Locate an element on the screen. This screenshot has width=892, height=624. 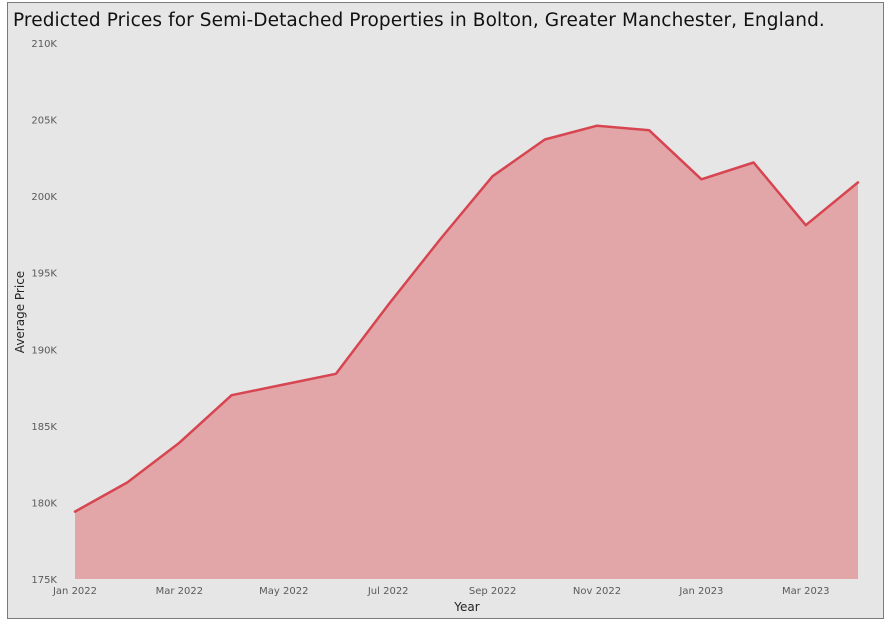
y-axis-ticks: 175K 180K 185K 190K 195K 200K 205K 210K is located at coordinates (44, 312).